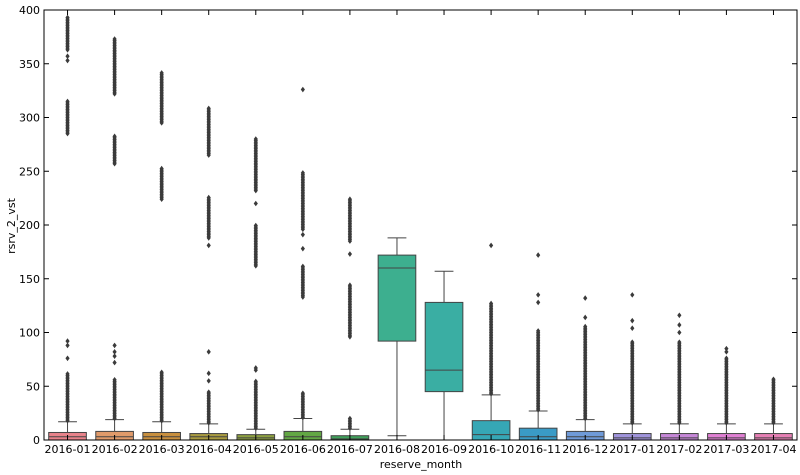 This screenshot has height=475, width=800. Describe the element at coordinates (29, 225) in the screenshot. I see `y-tick-label: 200` at that location.